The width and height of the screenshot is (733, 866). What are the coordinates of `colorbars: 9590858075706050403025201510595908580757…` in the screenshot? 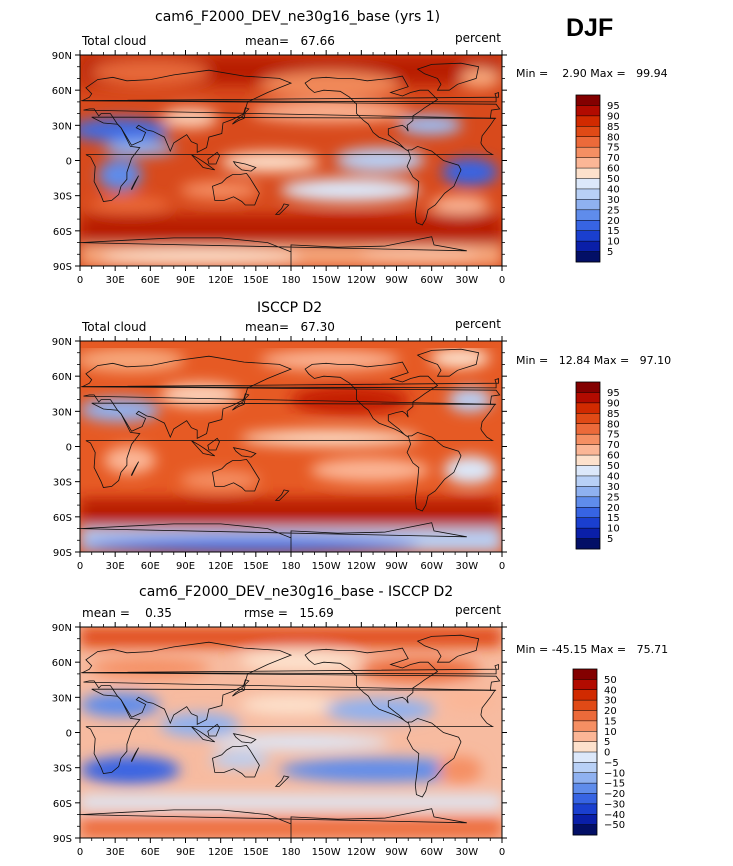 It's located at (598, 465).